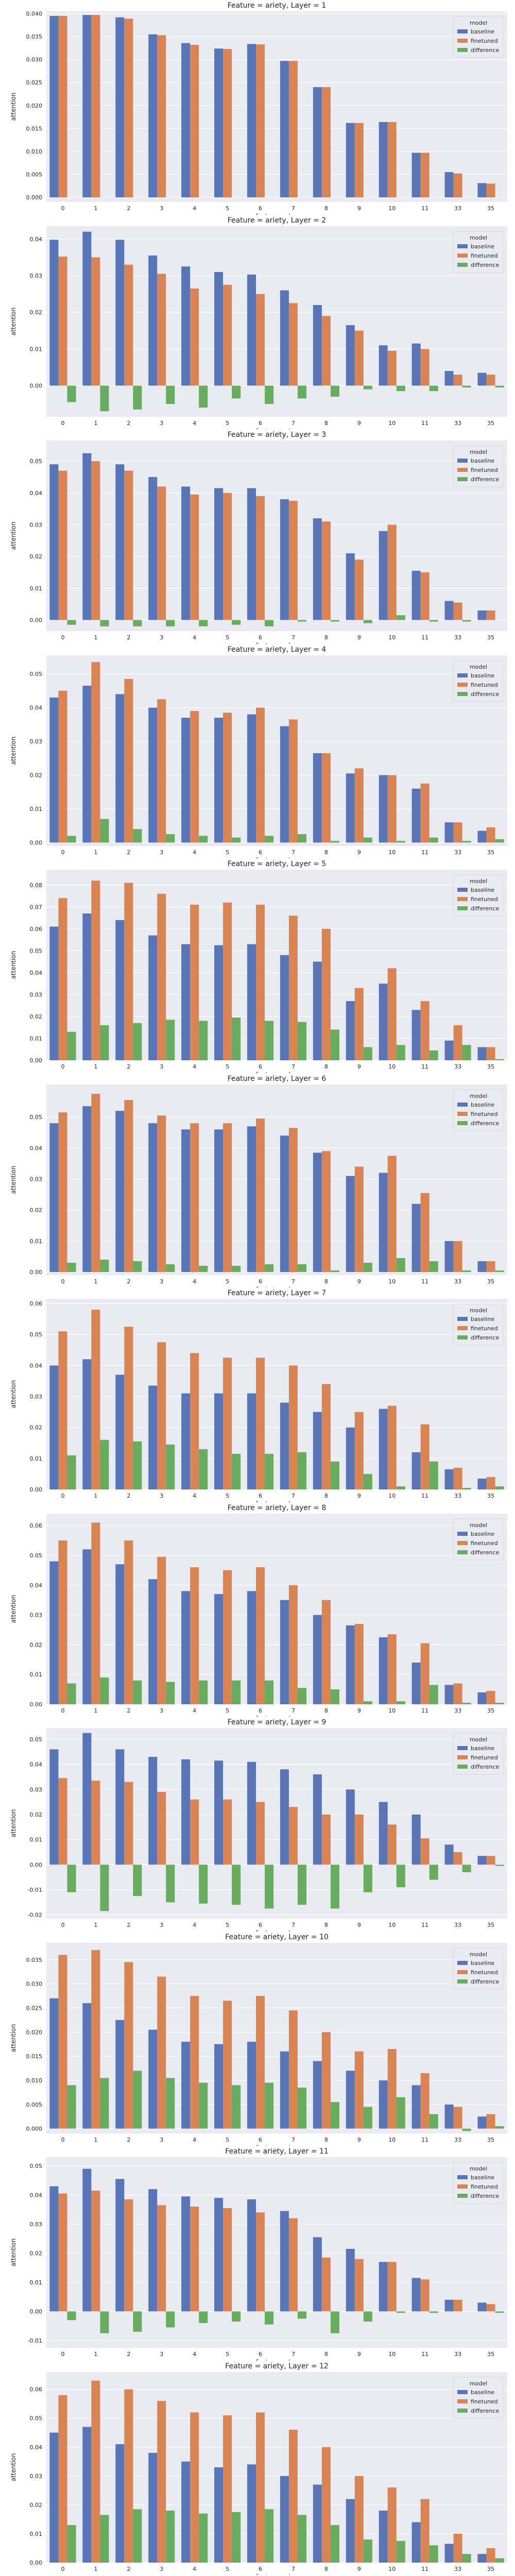  Describe the element at coordinates (425, 1066) in the screenshot. I see `x-tick-label: 11` at that location.